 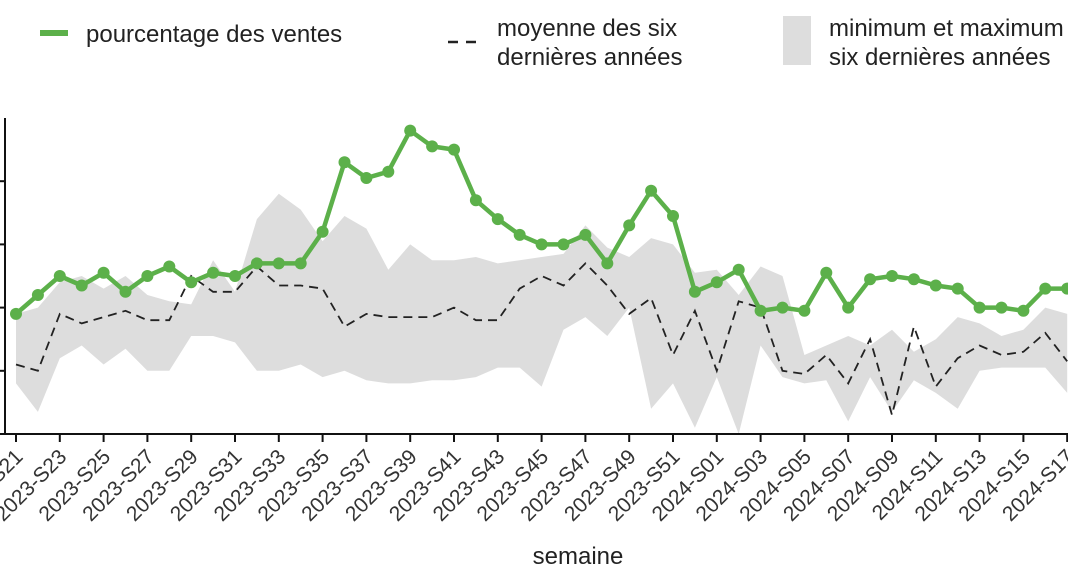 I want to click on legend-band-swatch, so click(x=797, y=40).